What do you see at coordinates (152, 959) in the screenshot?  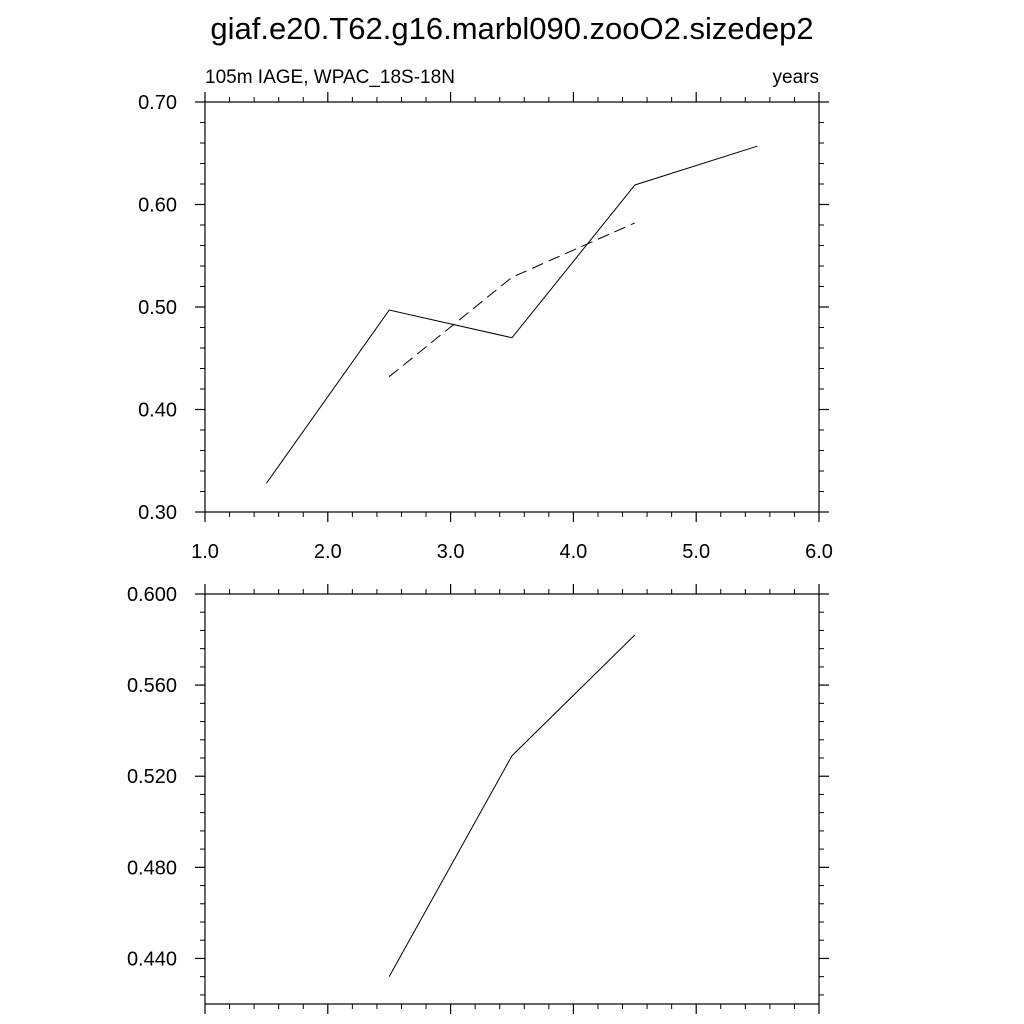 I see `bottom-y-tick-label: 0.440` at bounding box center [152, 959].